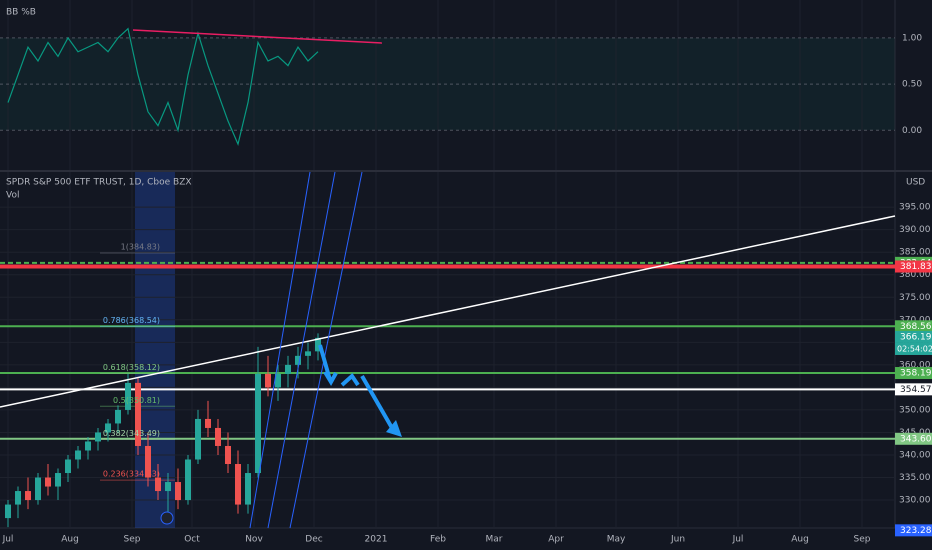 This screenshot has height=550, width=932. Describe the element at coordinates (140, 246) in the screenshot. I see `fib-label: 1(384.83)` at that location.